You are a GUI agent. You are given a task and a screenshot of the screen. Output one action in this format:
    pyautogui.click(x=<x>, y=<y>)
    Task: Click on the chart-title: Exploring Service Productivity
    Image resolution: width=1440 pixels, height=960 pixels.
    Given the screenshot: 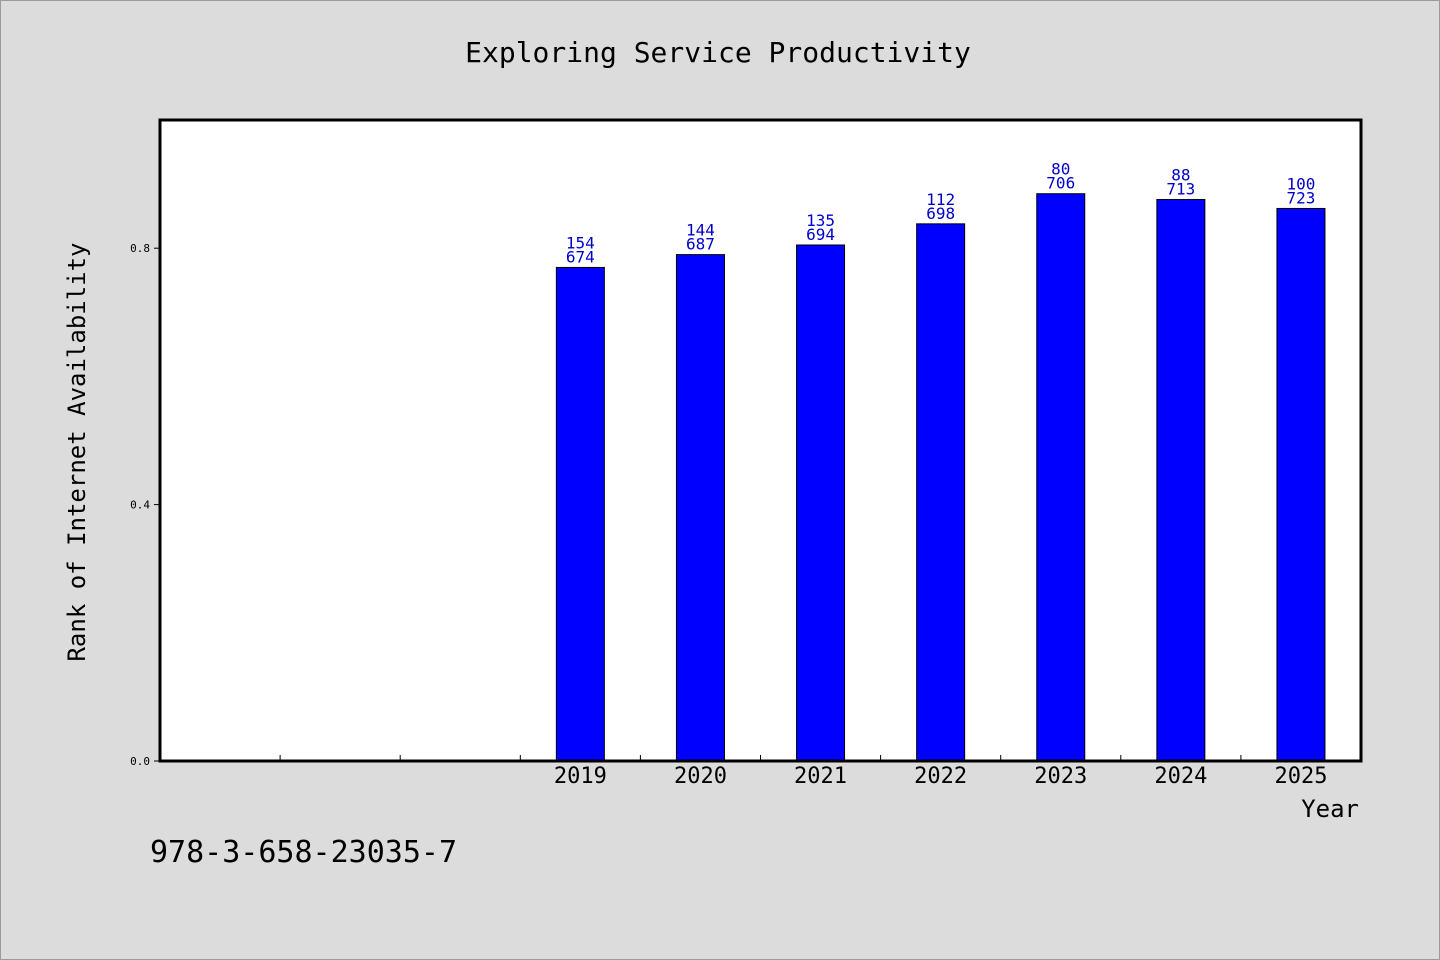 What is the action you would take?
    pyautogui.click(x=718, y=52)
    